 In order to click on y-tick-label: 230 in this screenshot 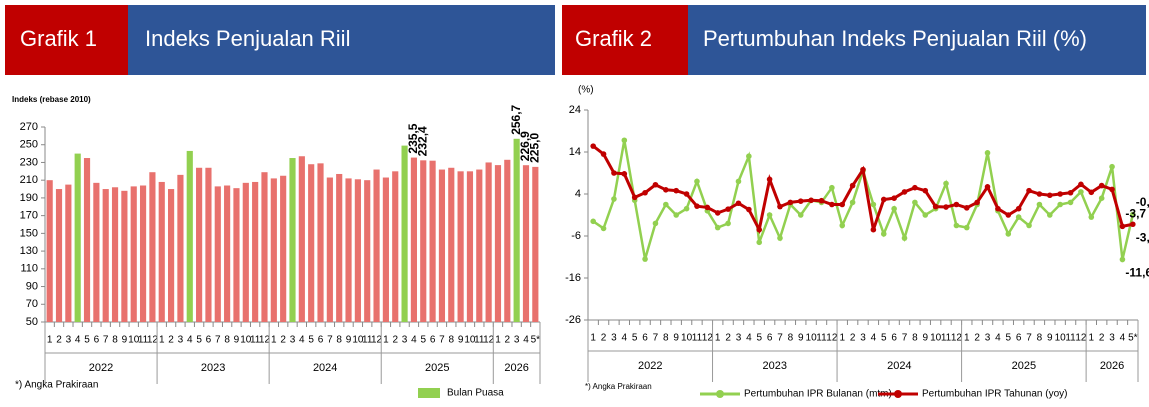, I will do `click(29, 162)`.